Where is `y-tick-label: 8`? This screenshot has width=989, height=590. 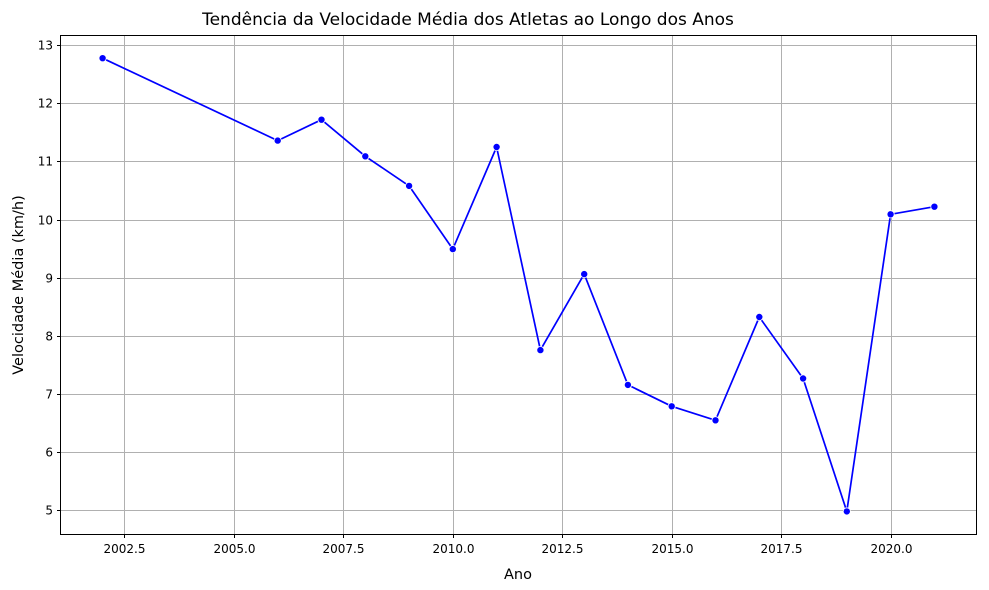
y-tick-label: 8 is located at coordinates (49, 337).